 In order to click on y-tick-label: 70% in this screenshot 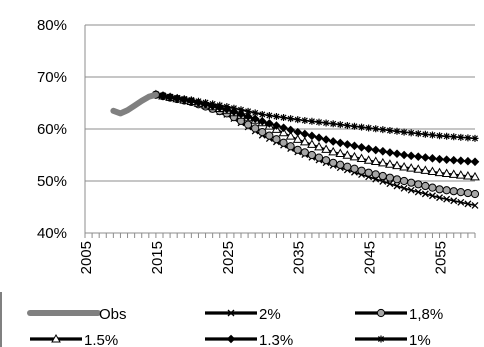, I will do `click(52, 77)`.